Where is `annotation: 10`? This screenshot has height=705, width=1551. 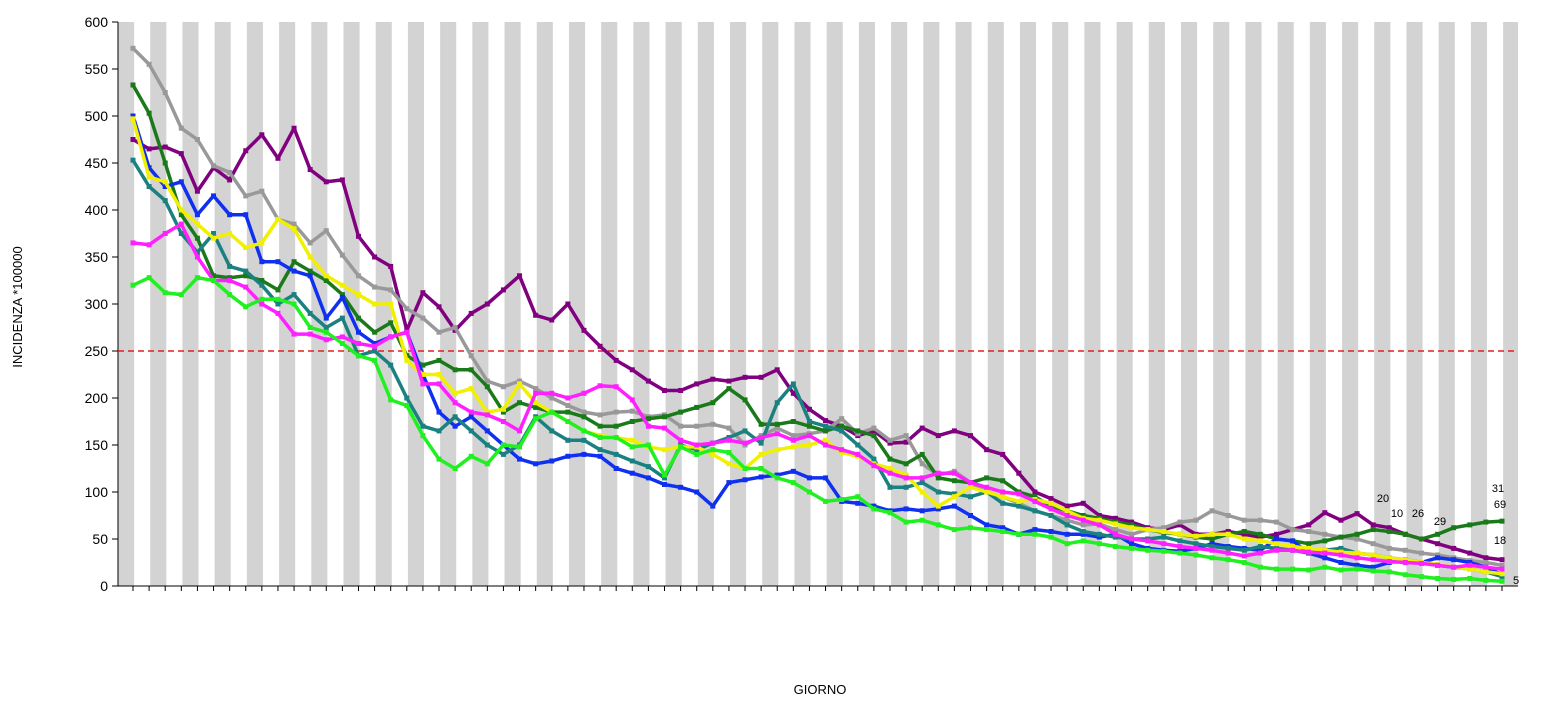 annotation: 10 is located at coordinates (1397, 514).